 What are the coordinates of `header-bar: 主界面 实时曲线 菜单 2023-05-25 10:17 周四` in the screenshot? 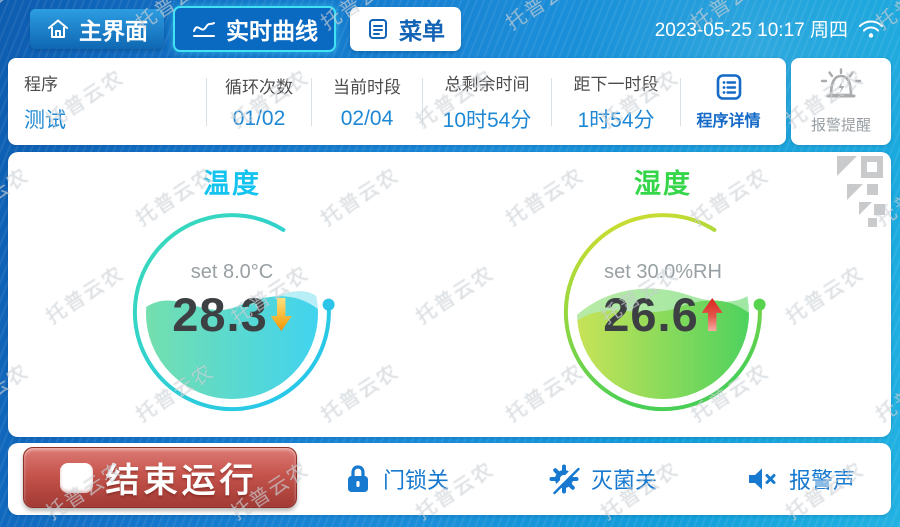 It's located at (450, 28).